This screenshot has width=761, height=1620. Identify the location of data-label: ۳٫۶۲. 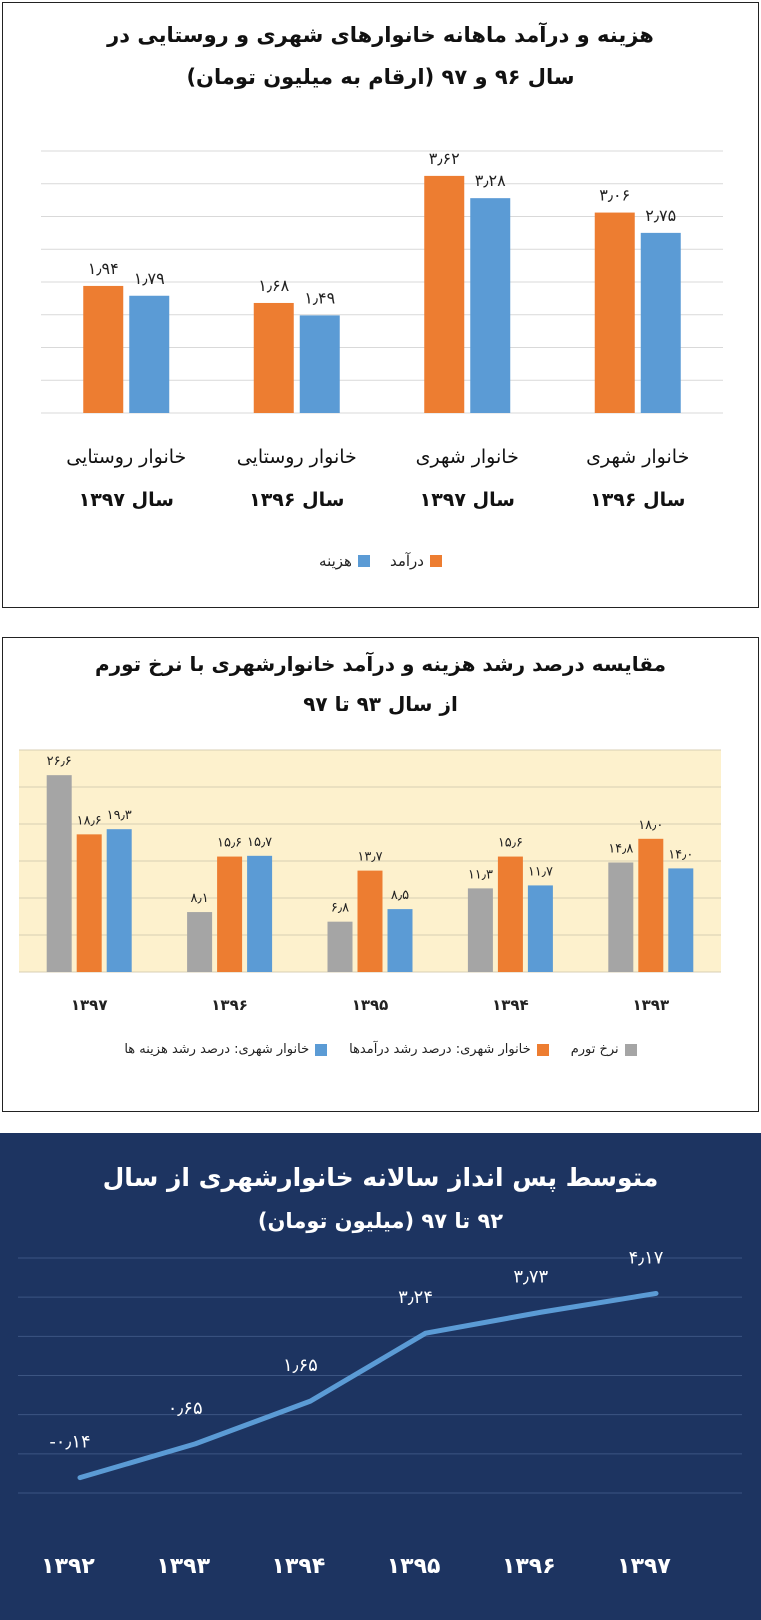
(444, 158).